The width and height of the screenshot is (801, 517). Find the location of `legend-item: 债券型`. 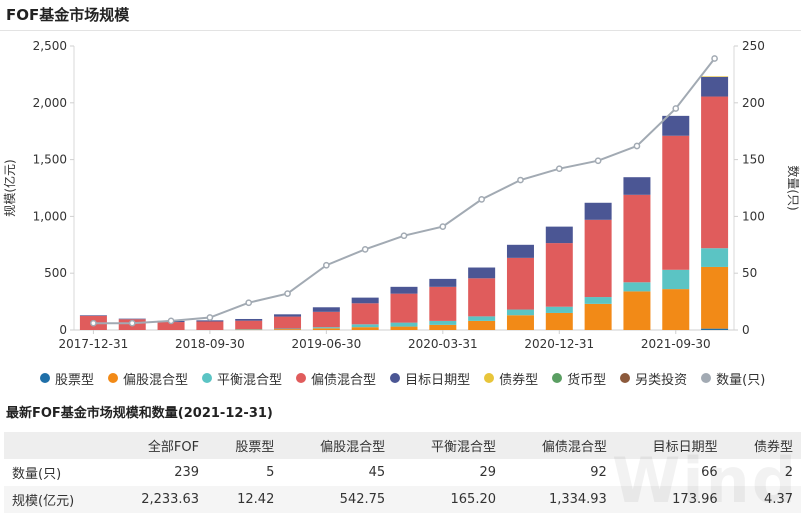

legend-item: 债券型 is located at coordinates (511, 378).